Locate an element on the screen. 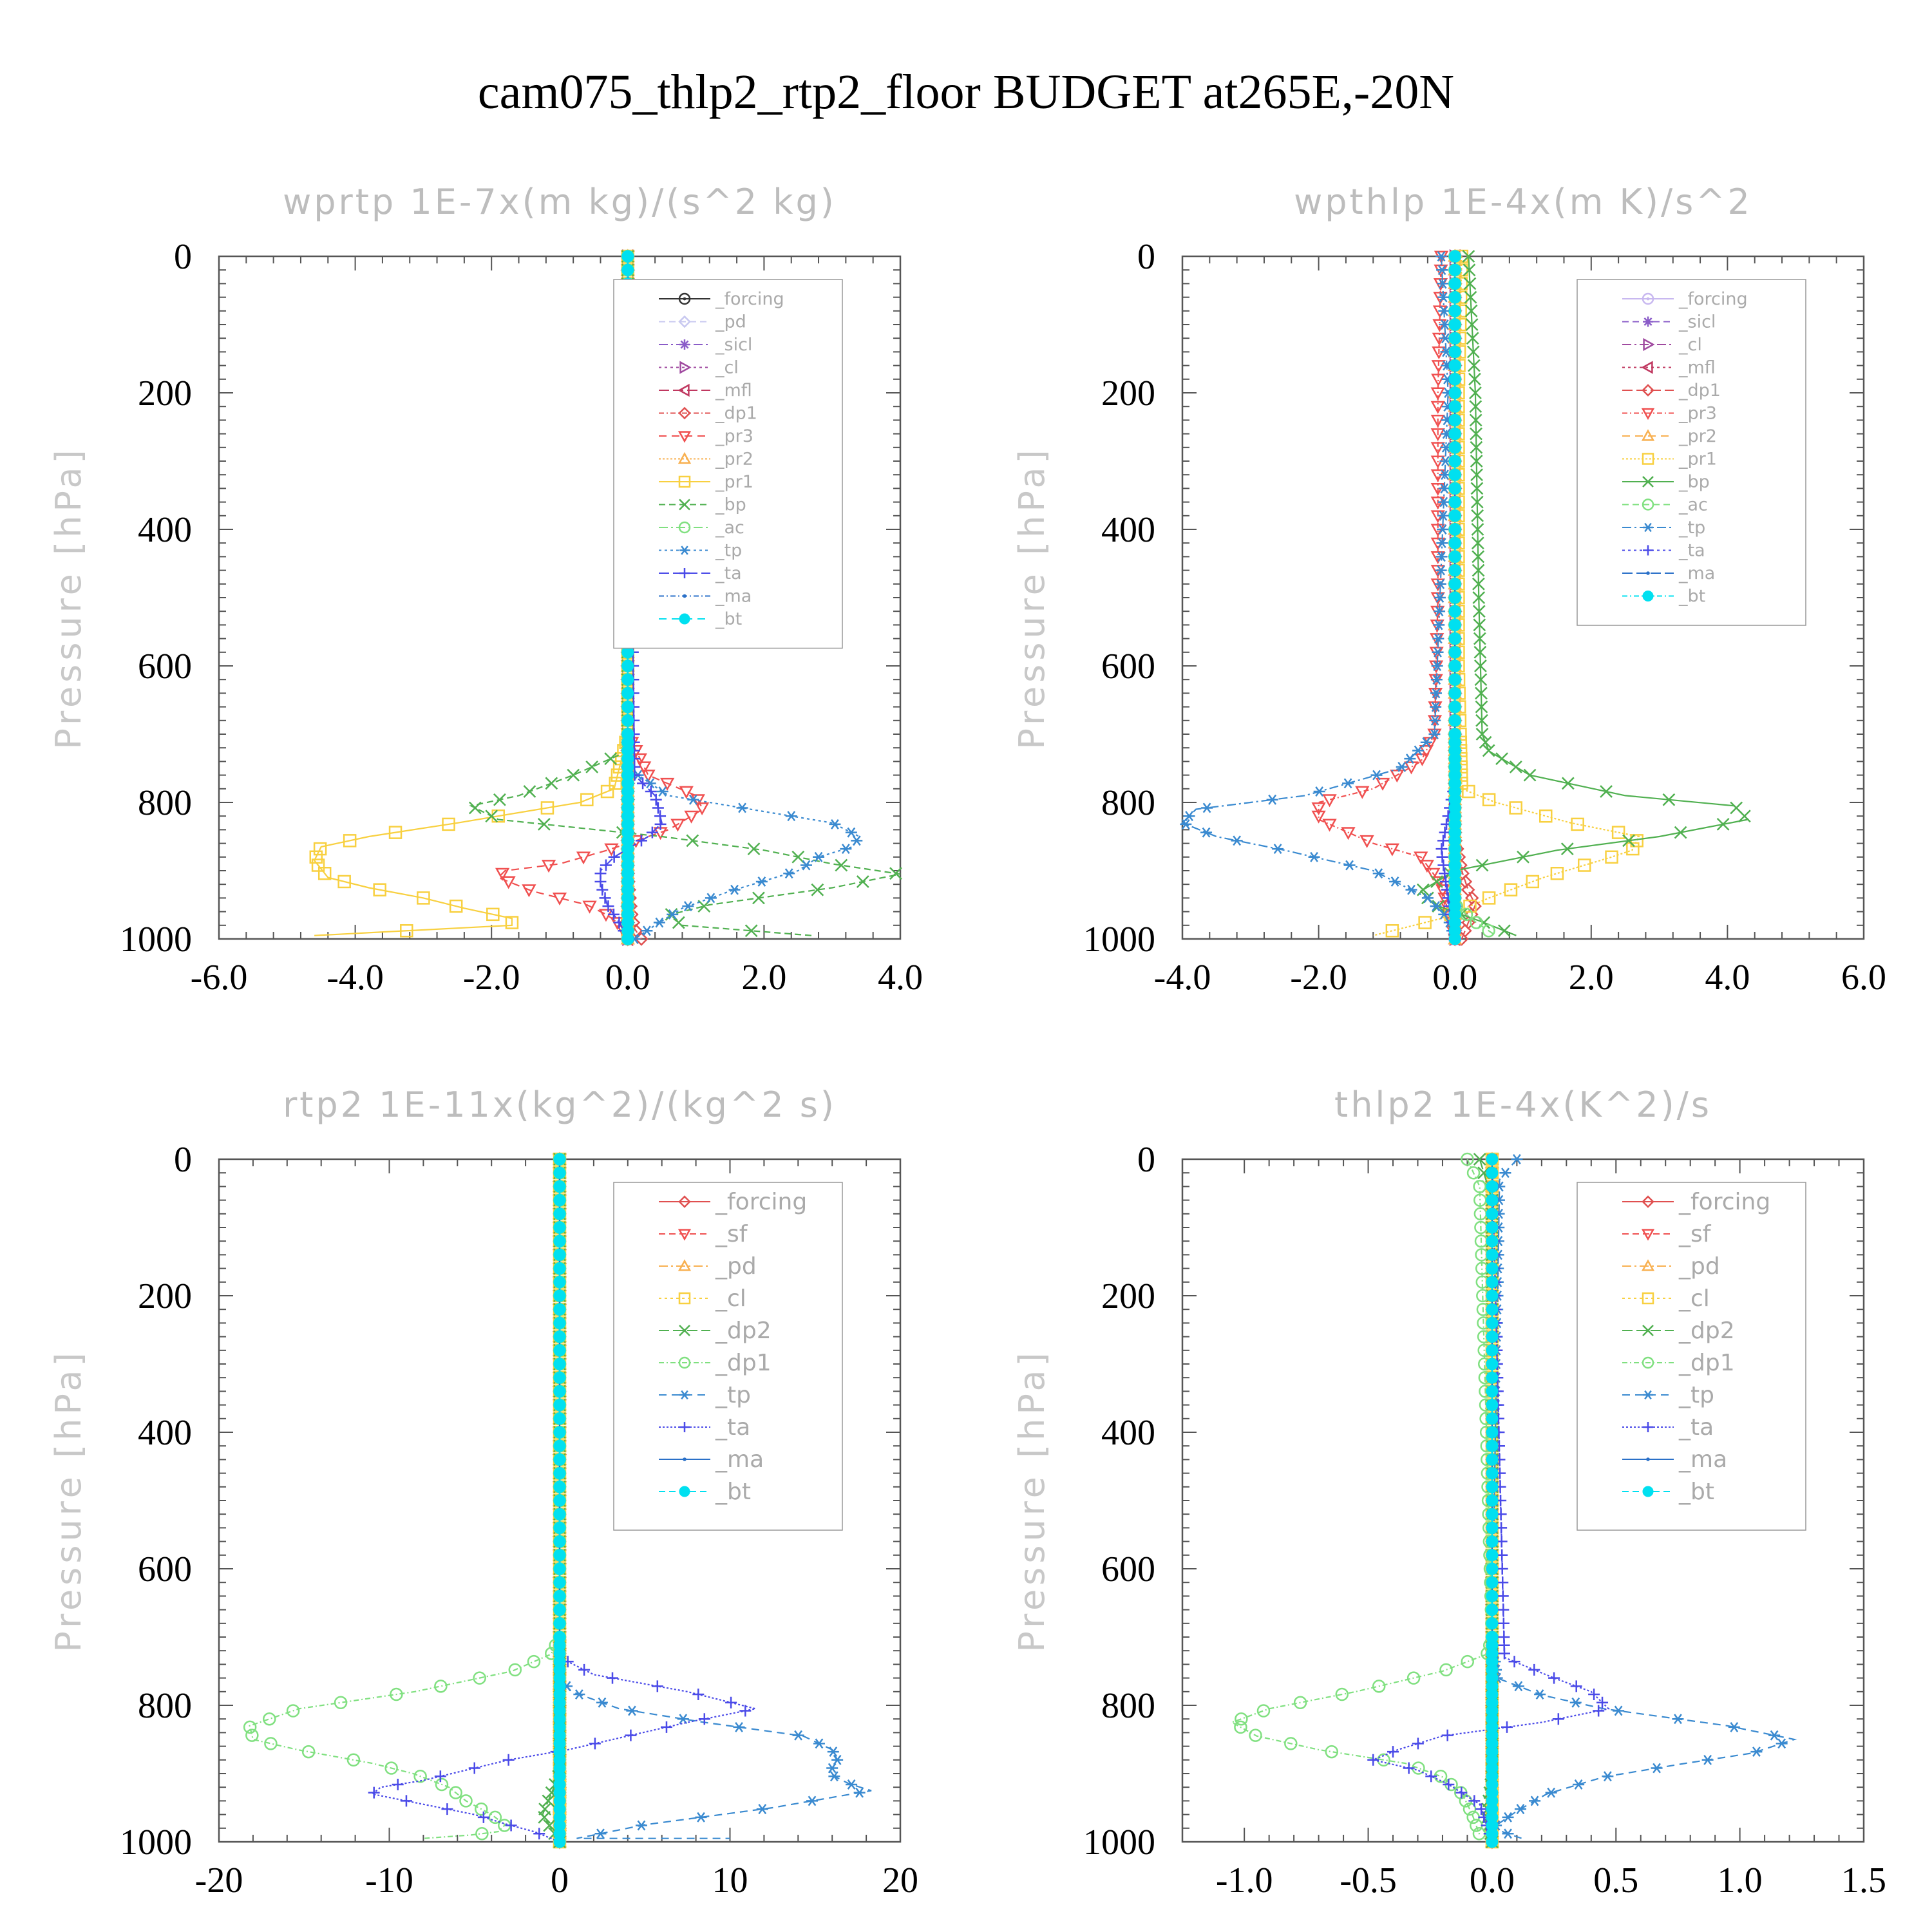 This screenshot has height=1932, width=1932. legend-label: _pd is located at coordinates (730, 322).